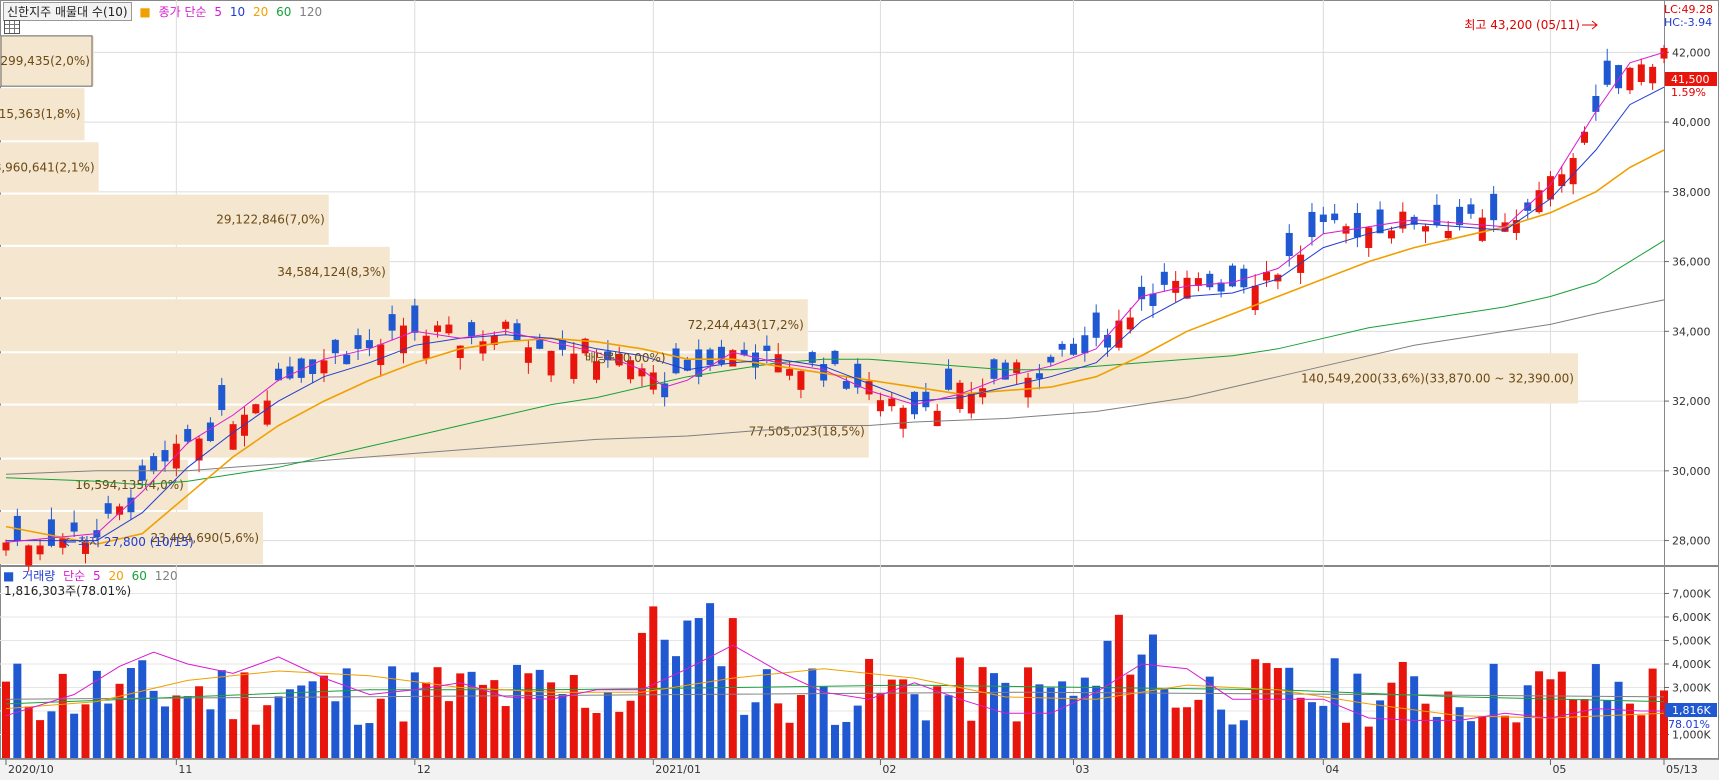 Image resolution: width=1719 pixels, height=780 pixels. I want to click on volume-profile-bar, so click(195, 272).